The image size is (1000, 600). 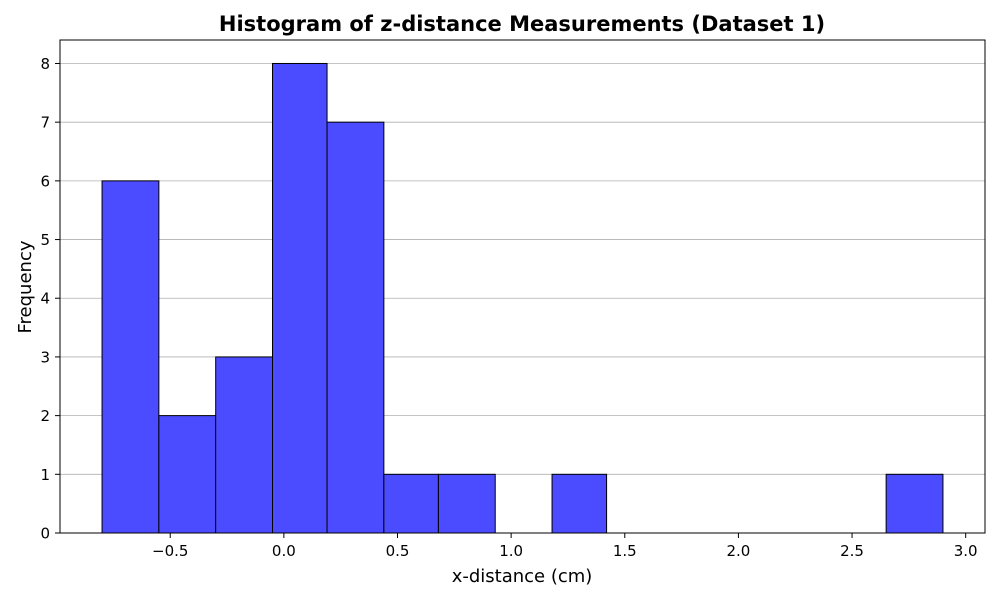 I want to click on y-tick-label-0: 0, so click(x=45, y=534).